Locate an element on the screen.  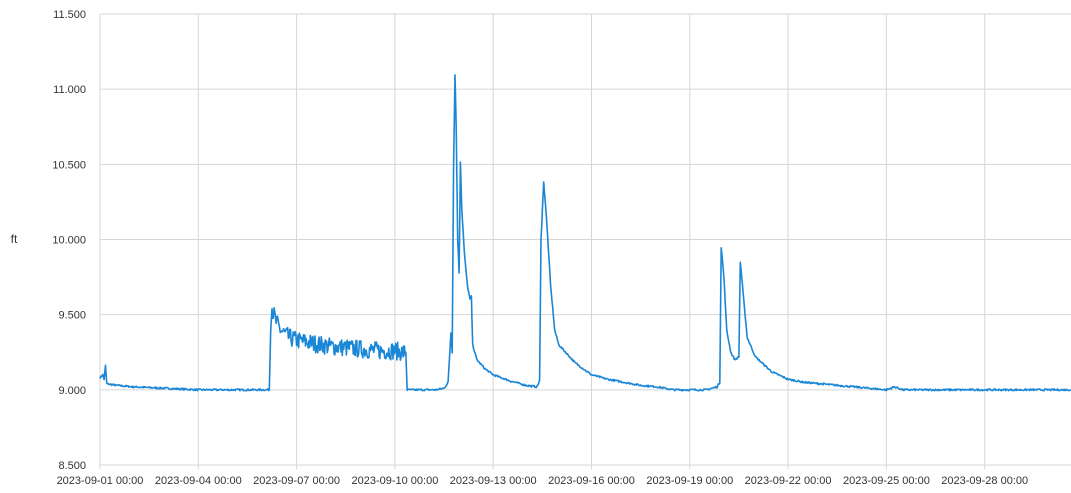
y-tick-label: 8.500 is located at coordinates (72, 466).